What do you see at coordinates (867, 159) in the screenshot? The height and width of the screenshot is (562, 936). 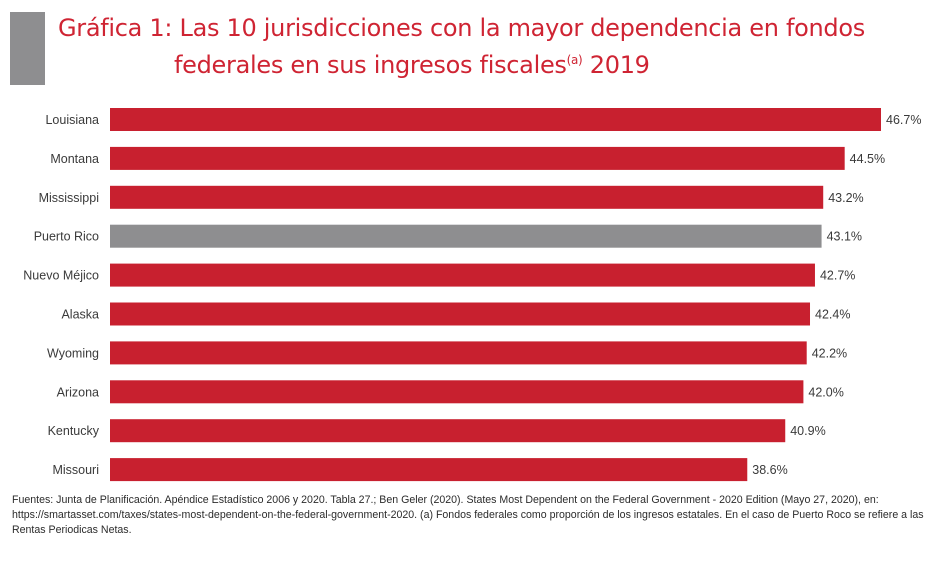 I see `value-label-montana: 44.5%` at bounding box center [867, 159].